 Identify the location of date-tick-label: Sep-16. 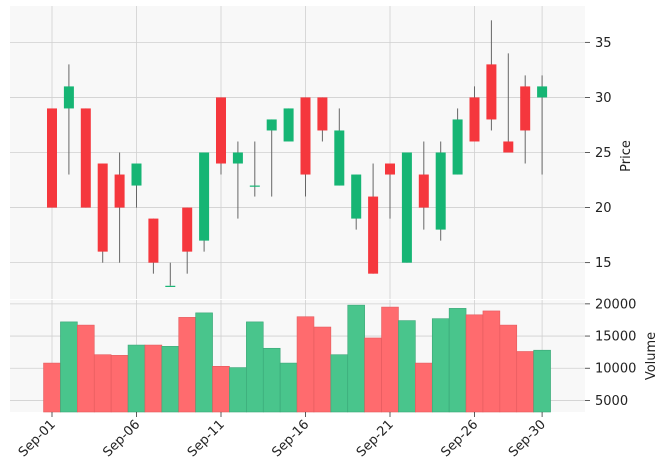
(290, 438).